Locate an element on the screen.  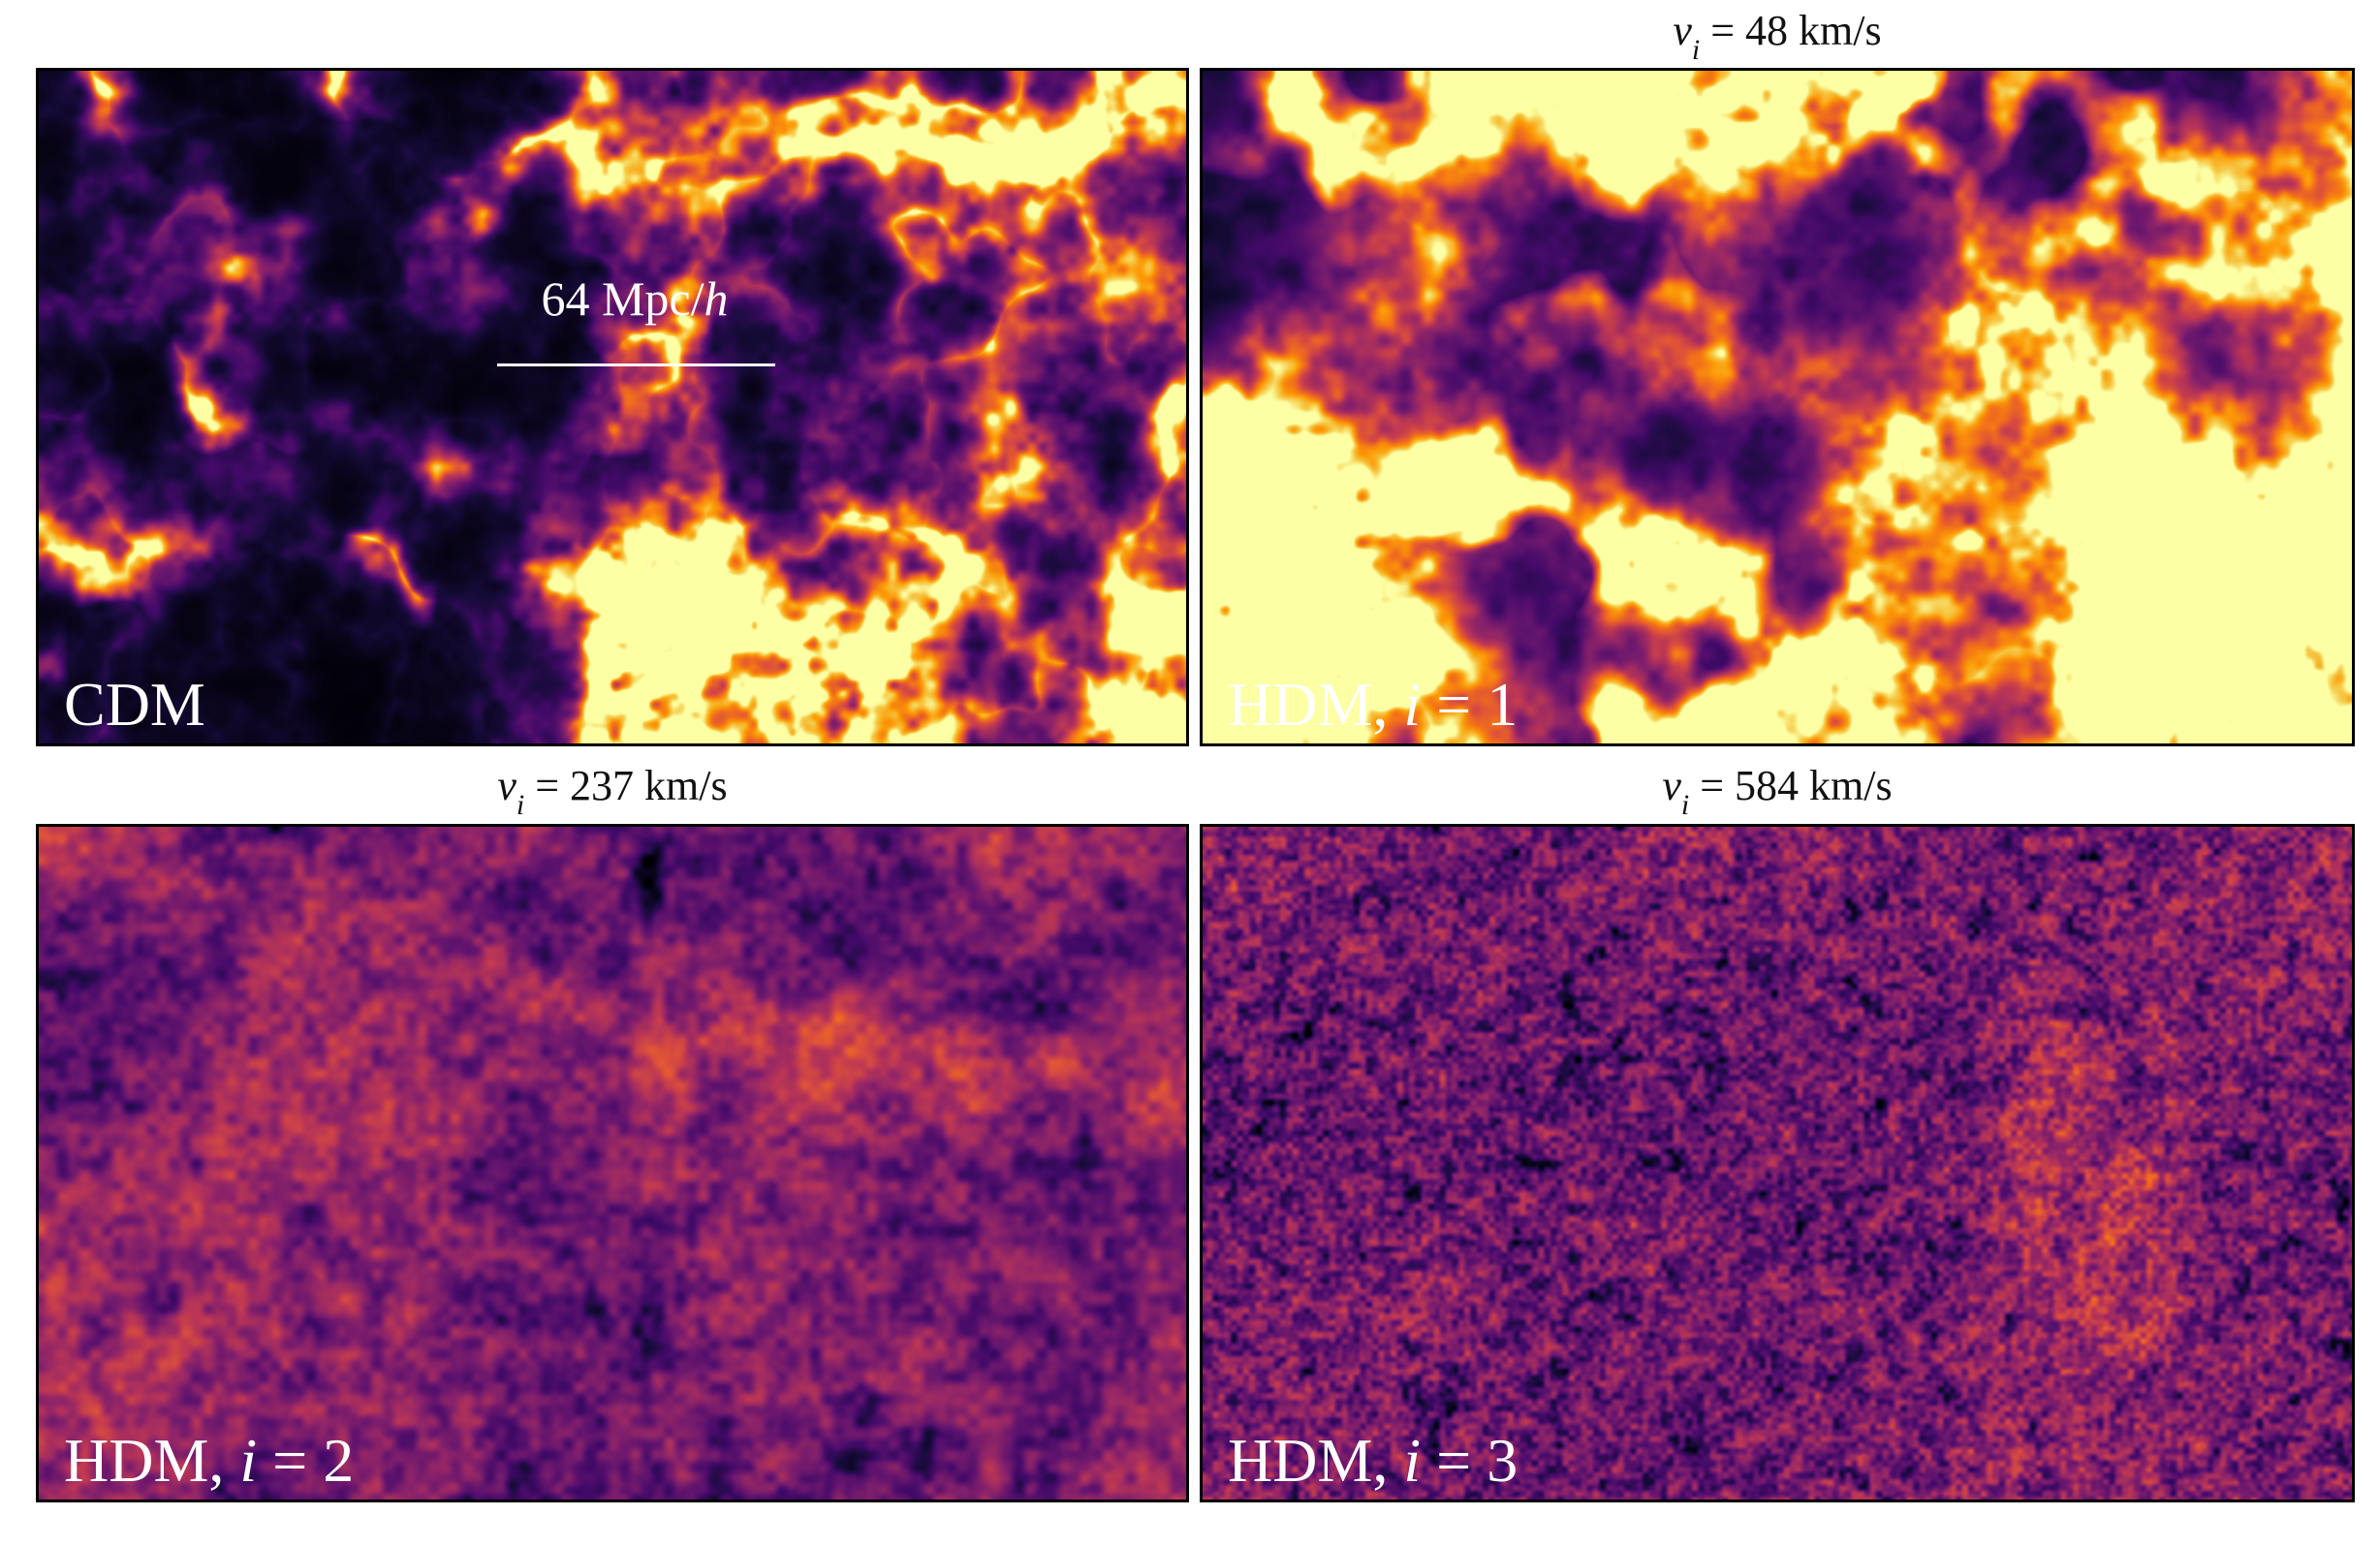
panel-label-hdm1: HDM, i = 1 is located at coordinates (1373, 705).